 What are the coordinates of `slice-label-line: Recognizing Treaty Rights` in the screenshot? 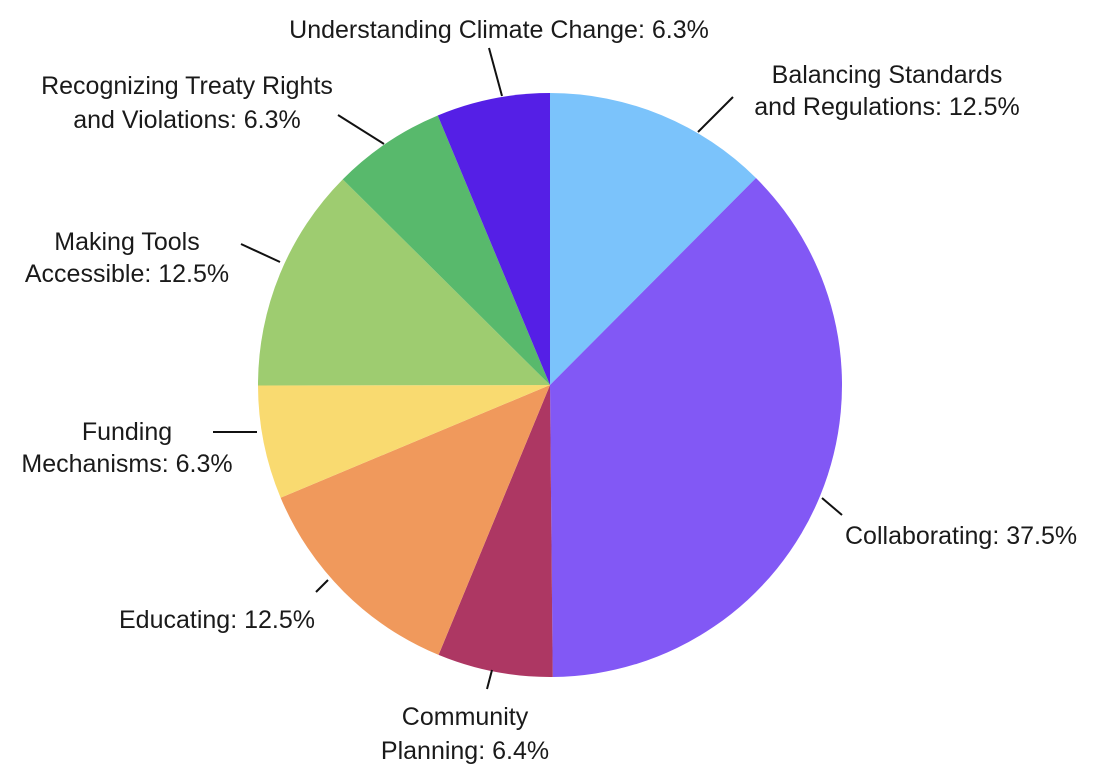 It's located at (187, 86).